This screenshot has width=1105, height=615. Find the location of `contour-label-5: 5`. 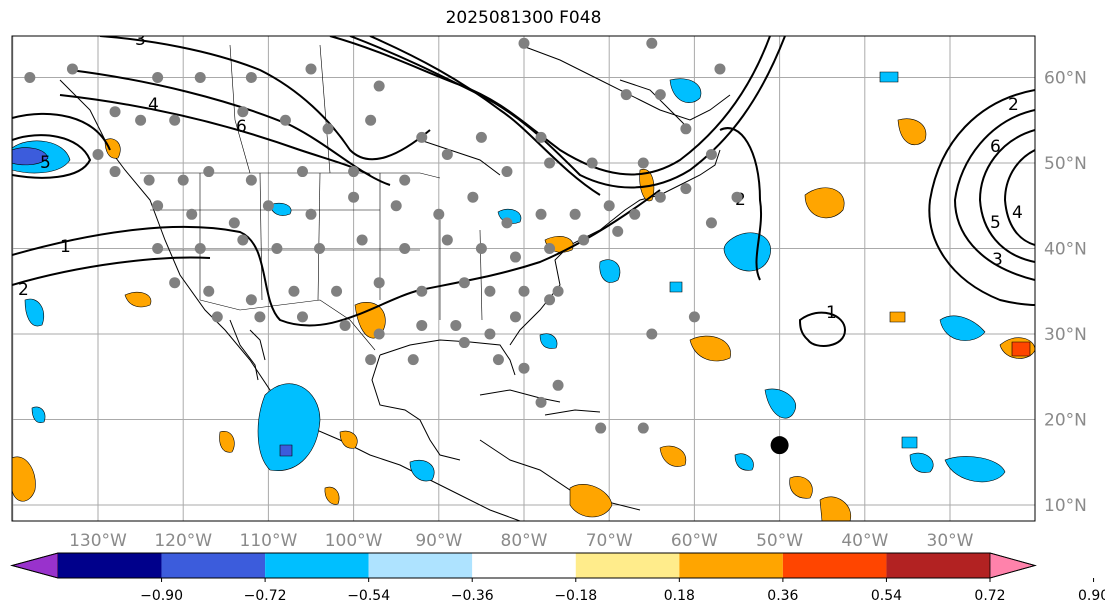

contour-label-5: 5 is located at coordinates (45, 163).